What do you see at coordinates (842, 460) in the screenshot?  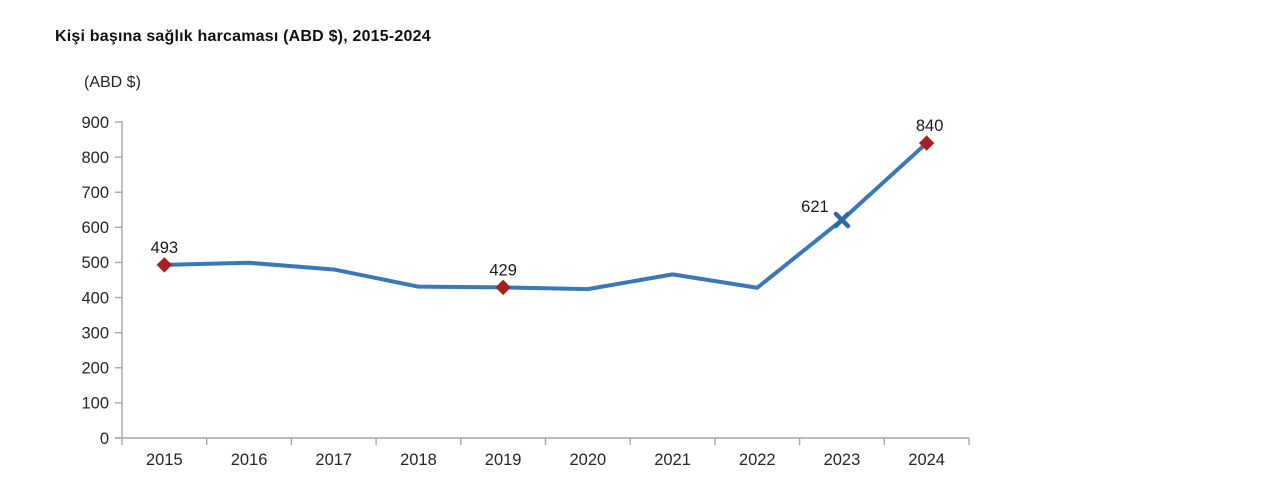 I see `x-axis-tick-label: 2023` at bounding box center [842, 460].